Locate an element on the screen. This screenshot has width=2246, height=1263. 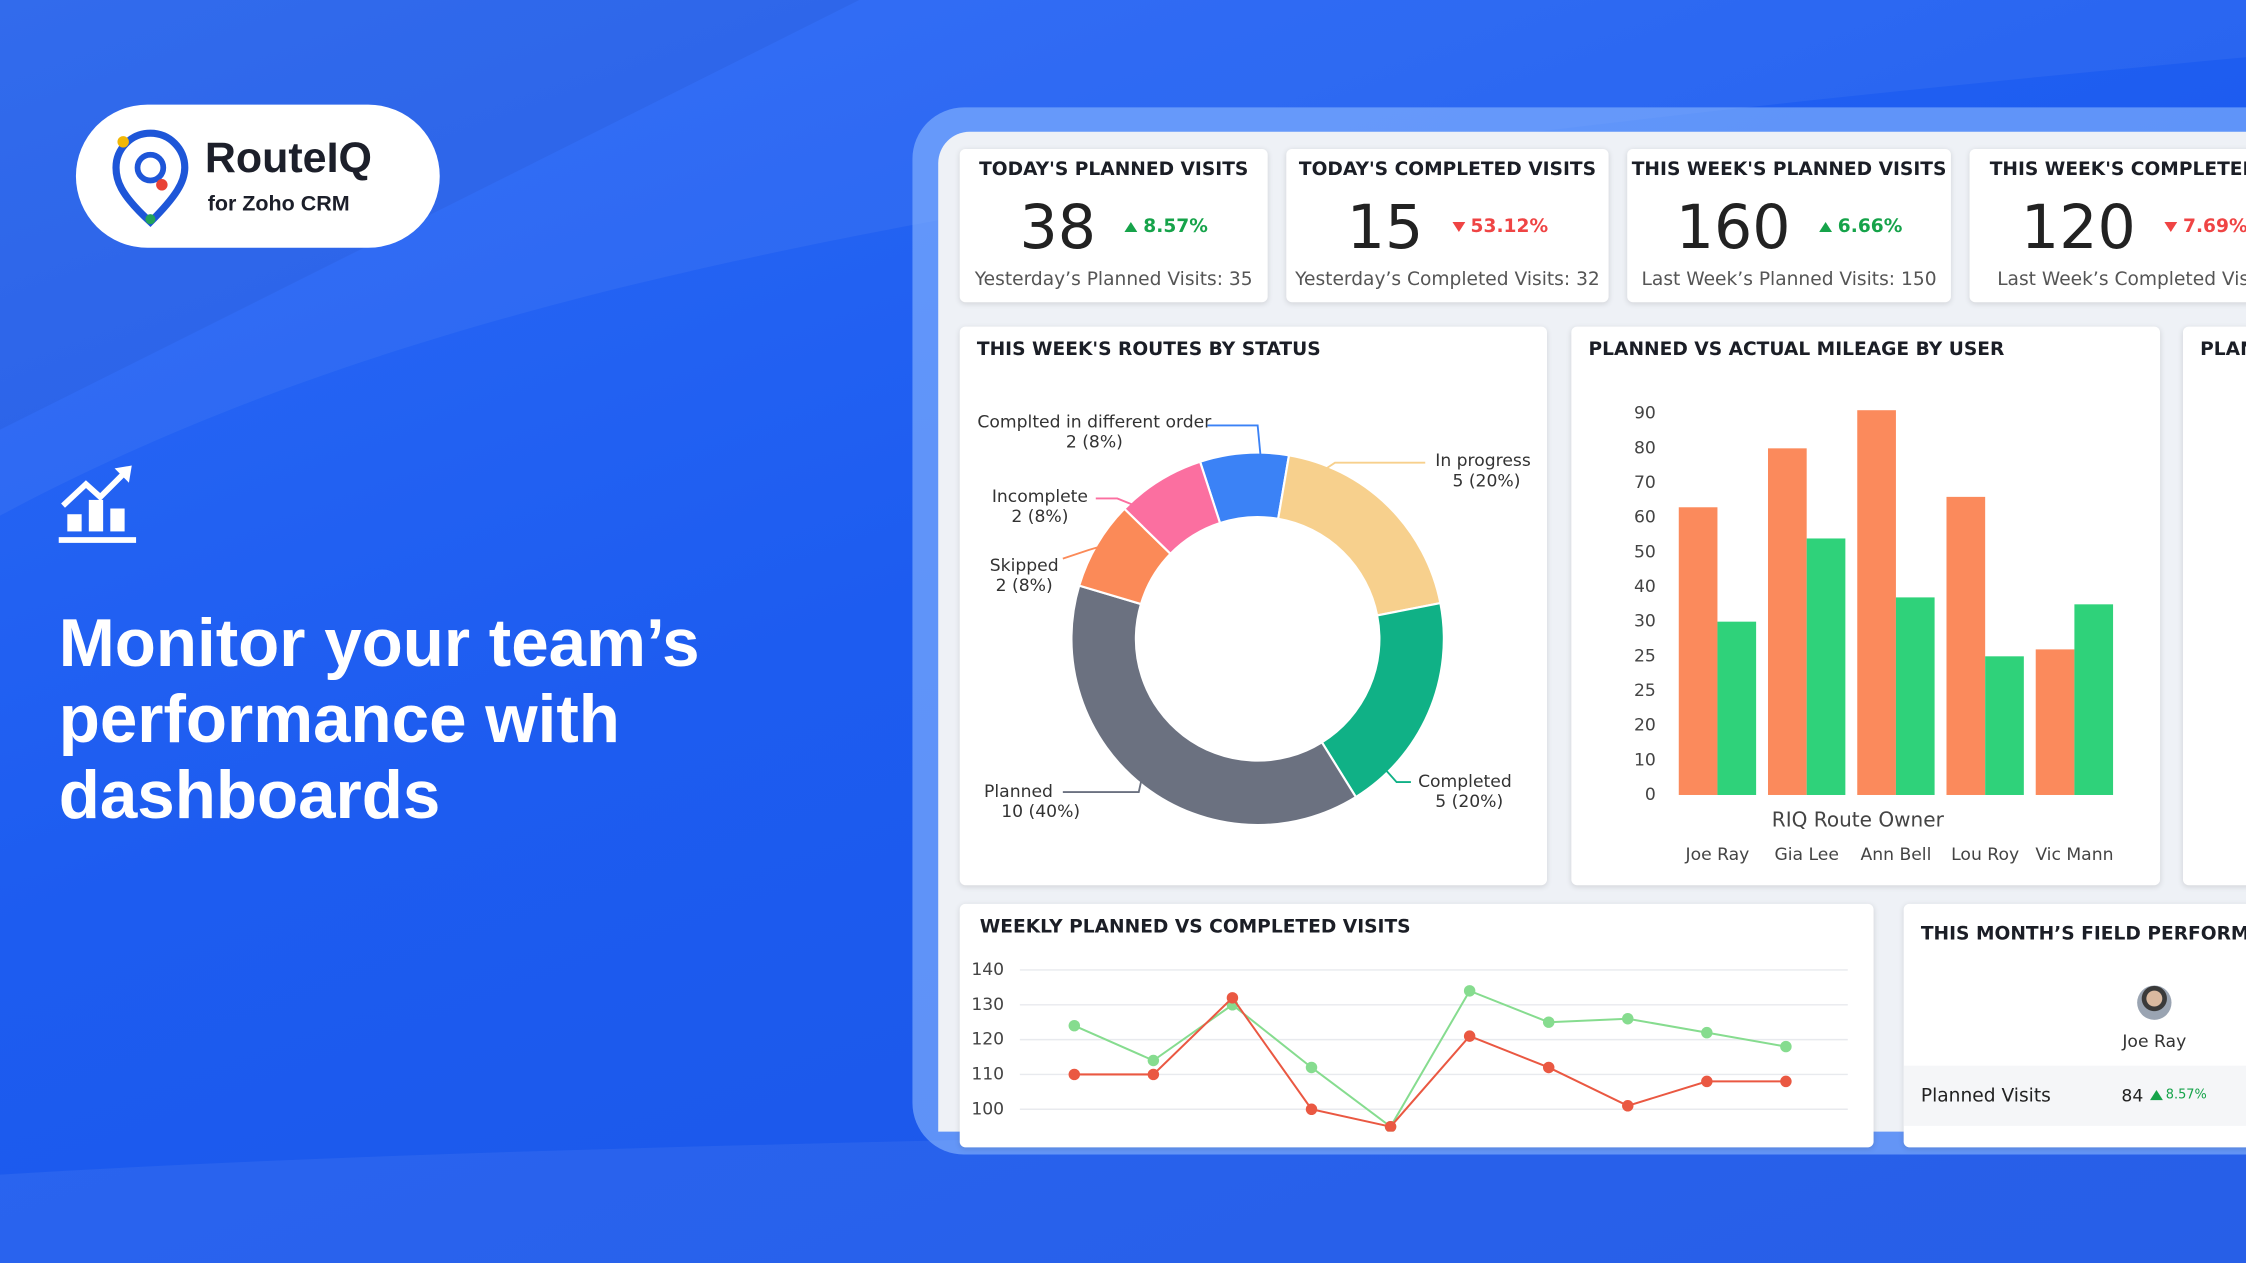
row-label: Planned Visits is located at coordinates (1985, 1096).